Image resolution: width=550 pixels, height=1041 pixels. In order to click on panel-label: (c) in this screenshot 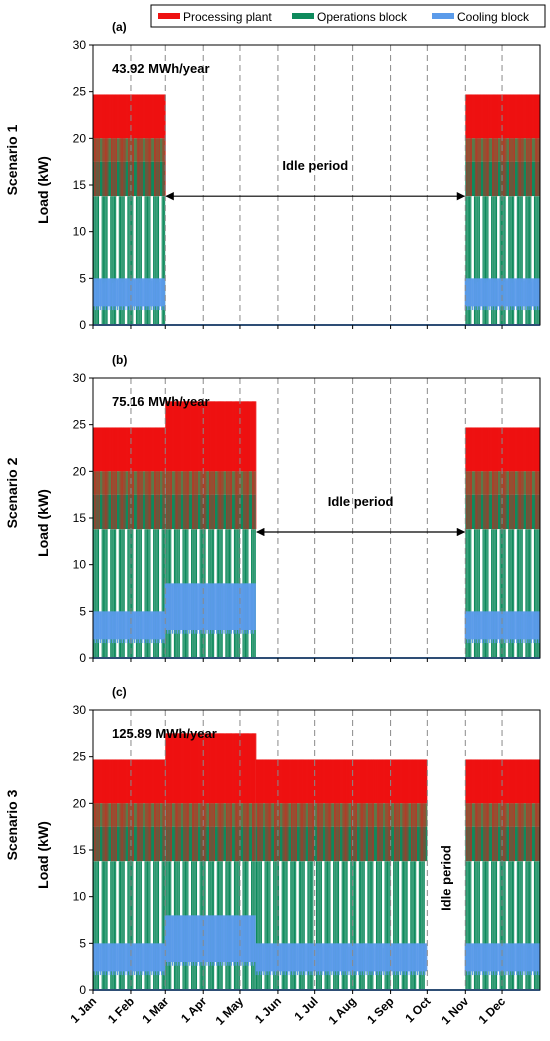, I will do `click(119, 692)`.